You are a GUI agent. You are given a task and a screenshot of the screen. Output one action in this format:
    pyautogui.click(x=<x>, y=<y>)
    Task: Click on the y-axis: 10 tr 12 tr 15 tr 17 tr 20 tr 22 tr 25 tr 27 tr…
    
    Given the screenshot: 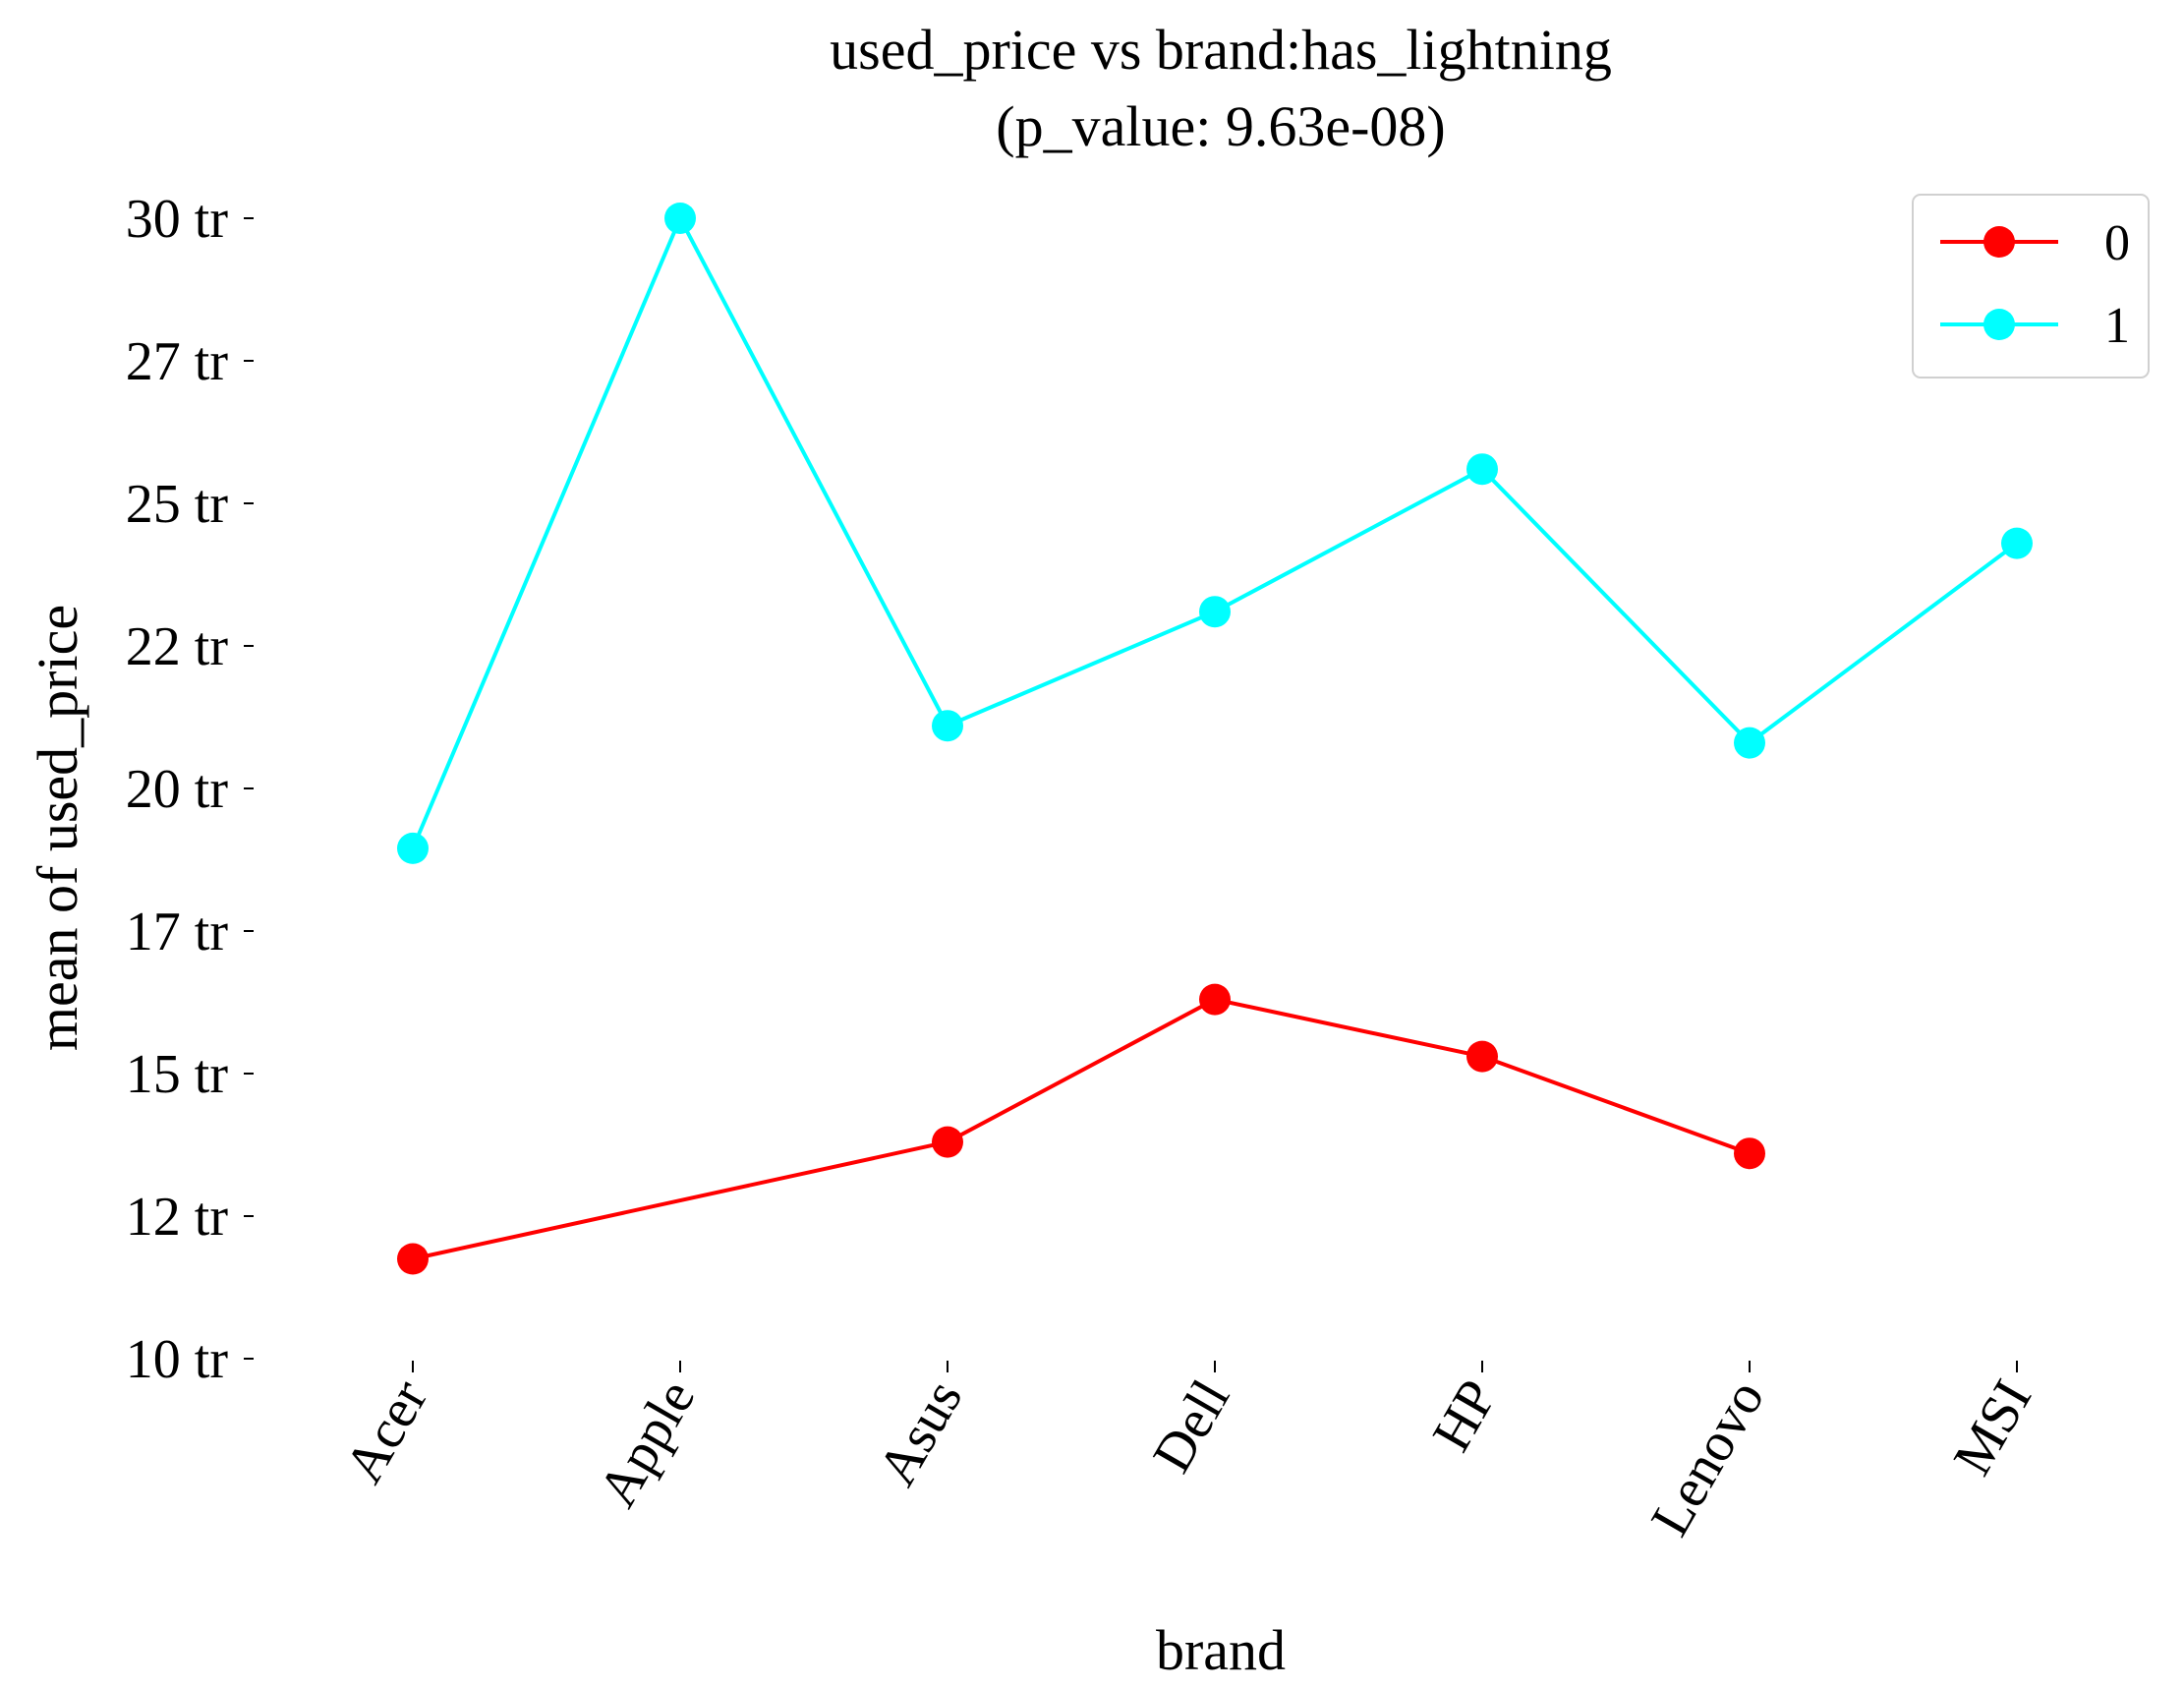 What is the action you would take?
    pyautogui.click(x=190, y=790)
    